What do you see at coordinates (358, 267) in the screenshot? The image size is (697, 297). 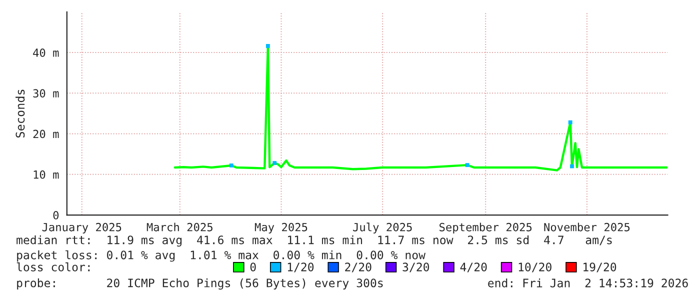 I see `legend-label: 2/20` at bounding box center [358, 267].